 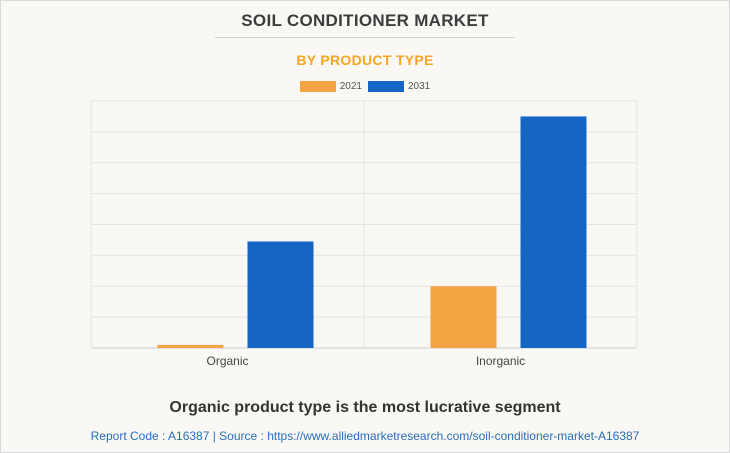 What do you see at coordinates (365, 60) in the screenshot?
I see `chart-subtitle: BY PRODUCT TYPE` at bounding box center [365, 60].